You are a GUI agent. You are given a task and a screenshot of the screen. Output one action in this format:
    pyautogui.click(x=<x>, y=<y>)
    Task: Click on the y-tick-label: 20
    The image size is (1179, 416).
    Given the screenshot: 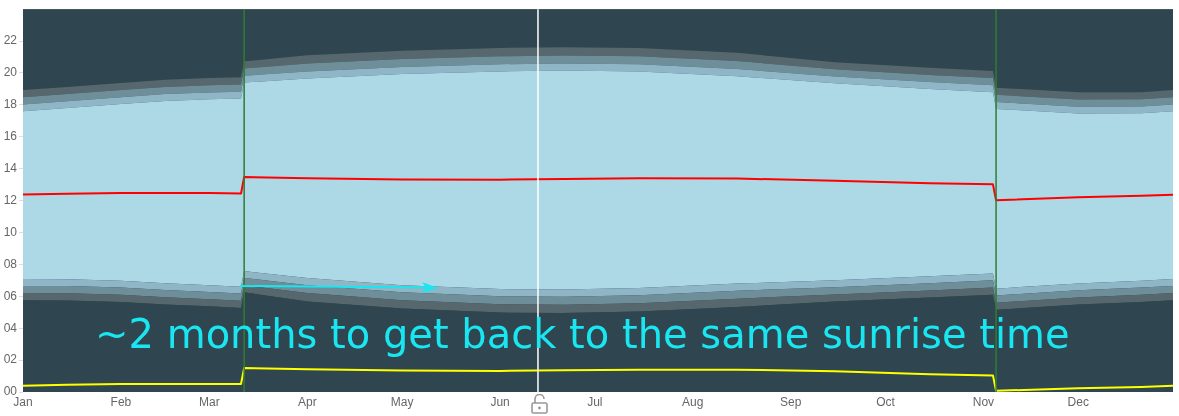 What is the action you would take?
    pyautogui.click(x=10, y=72)
    